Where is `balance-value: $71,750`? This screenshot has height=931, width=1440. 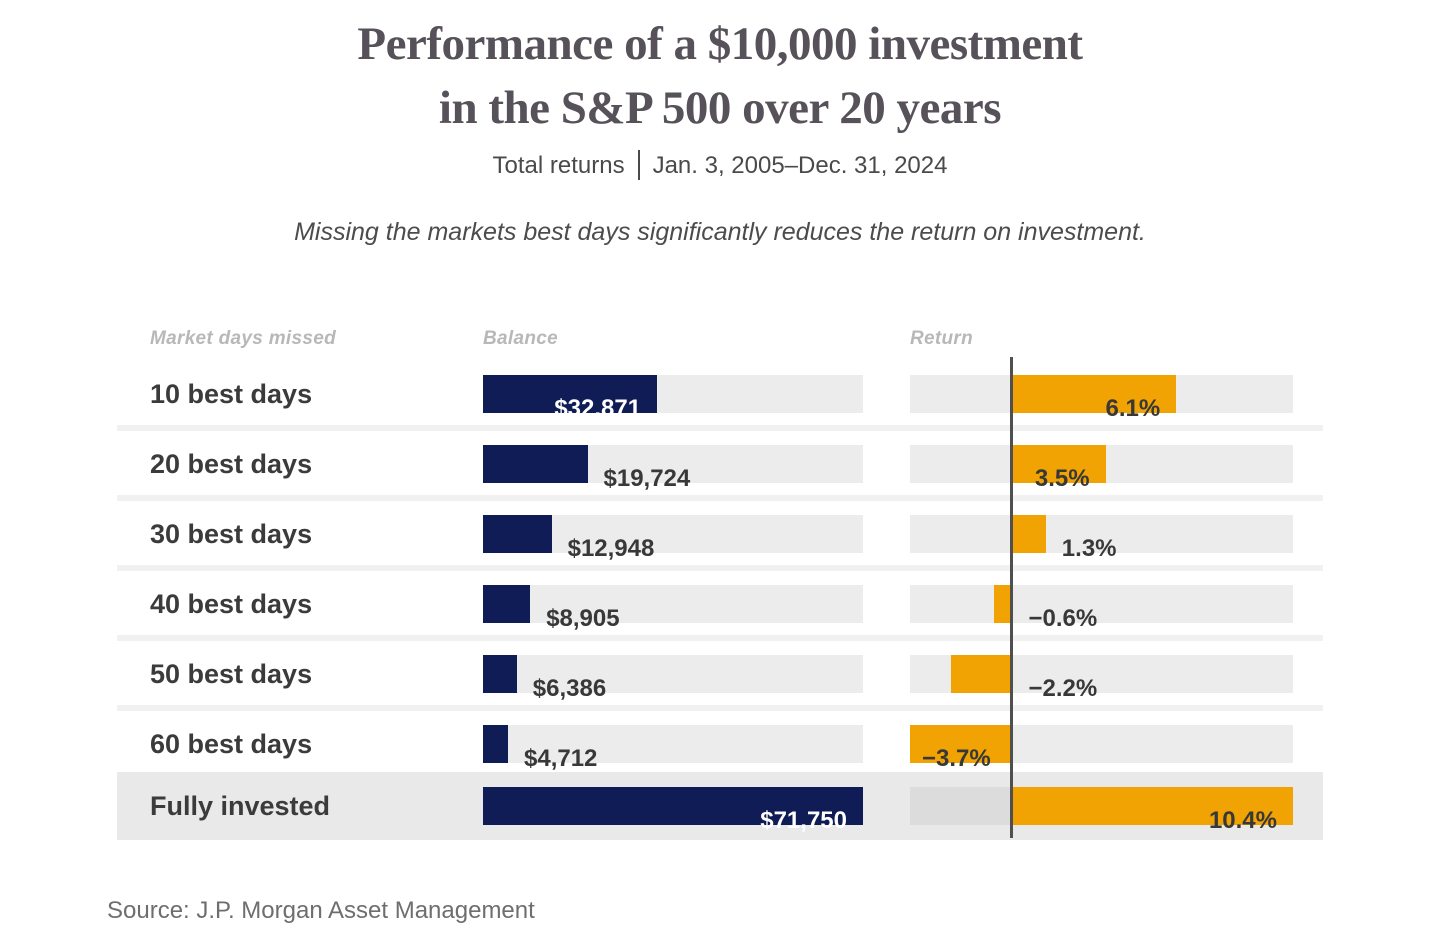
balance-value: $71,750 is located at coordinates (803, 820).